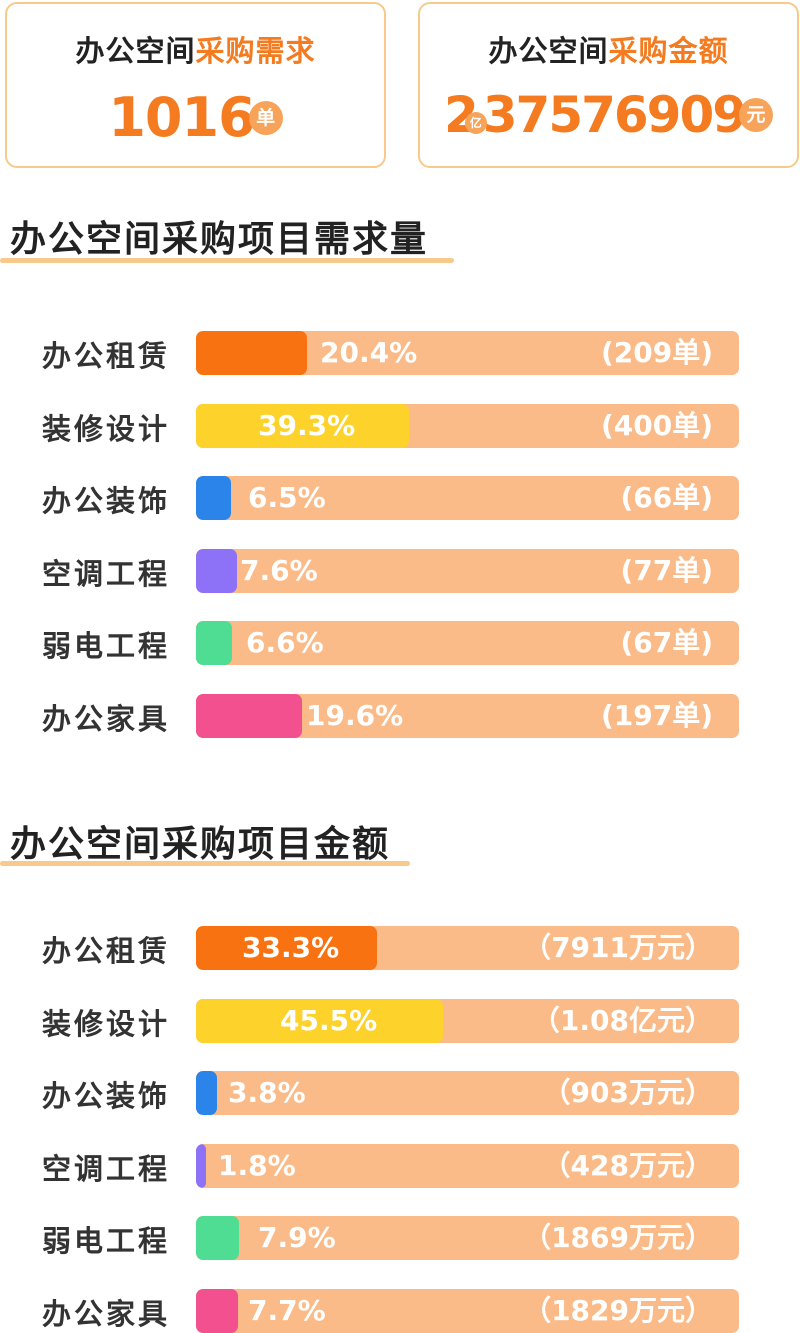 Image resolution: width=800 pixels, height=1333 pixels. I want to click on demand-percent-label: 7.6%, so click(279, 570).